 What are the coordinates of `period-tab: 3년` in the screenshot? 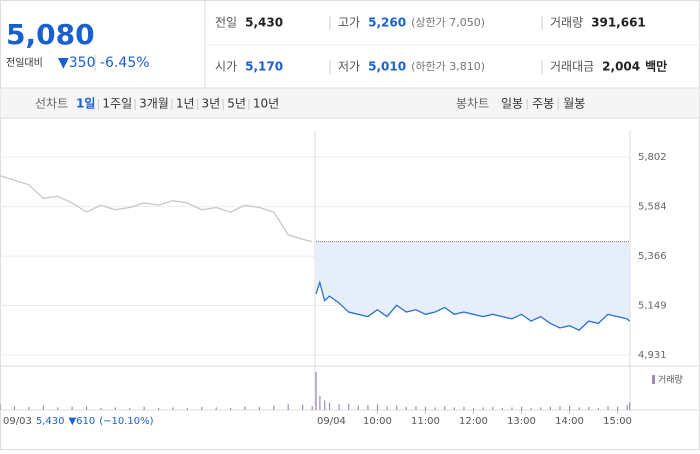 It's located at (211, 104).